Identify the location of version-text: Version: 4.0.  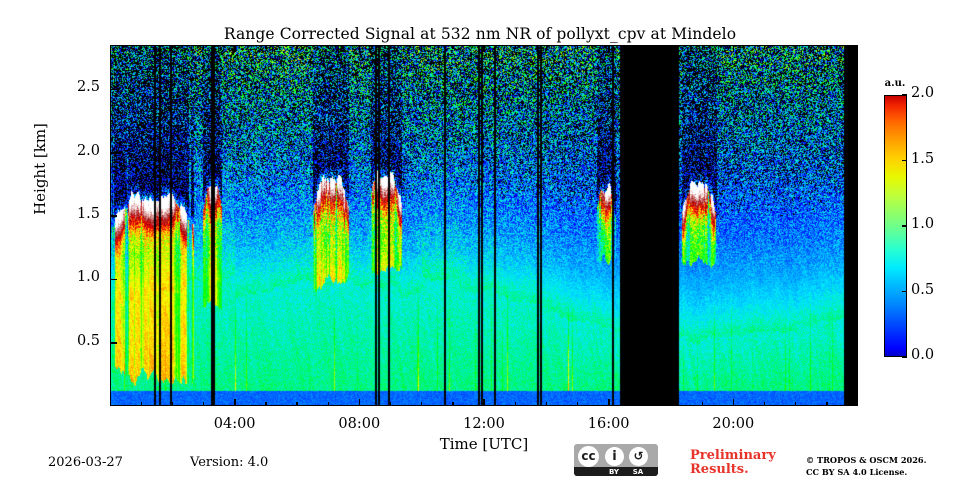
(229, 462).